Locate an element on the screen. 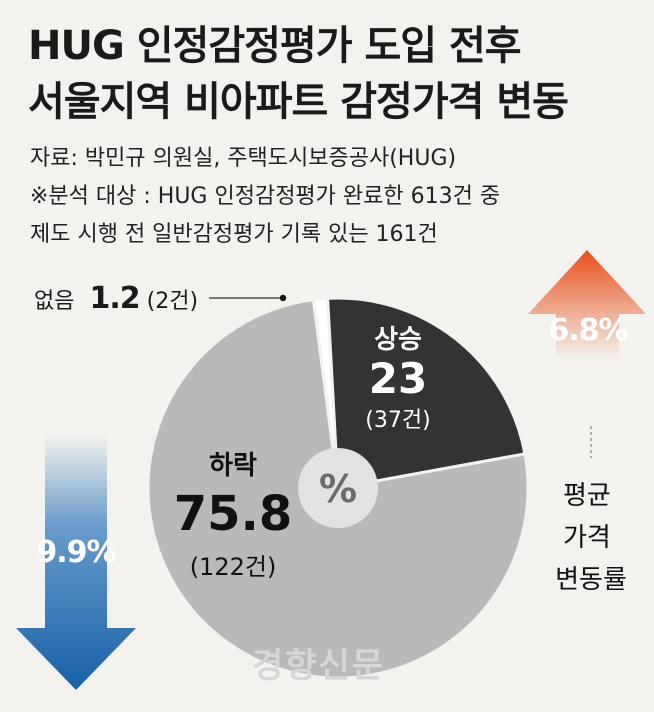 The width and height of the screenshot is (654, 712). pie-center-circle is located at coordinates (338, 488).